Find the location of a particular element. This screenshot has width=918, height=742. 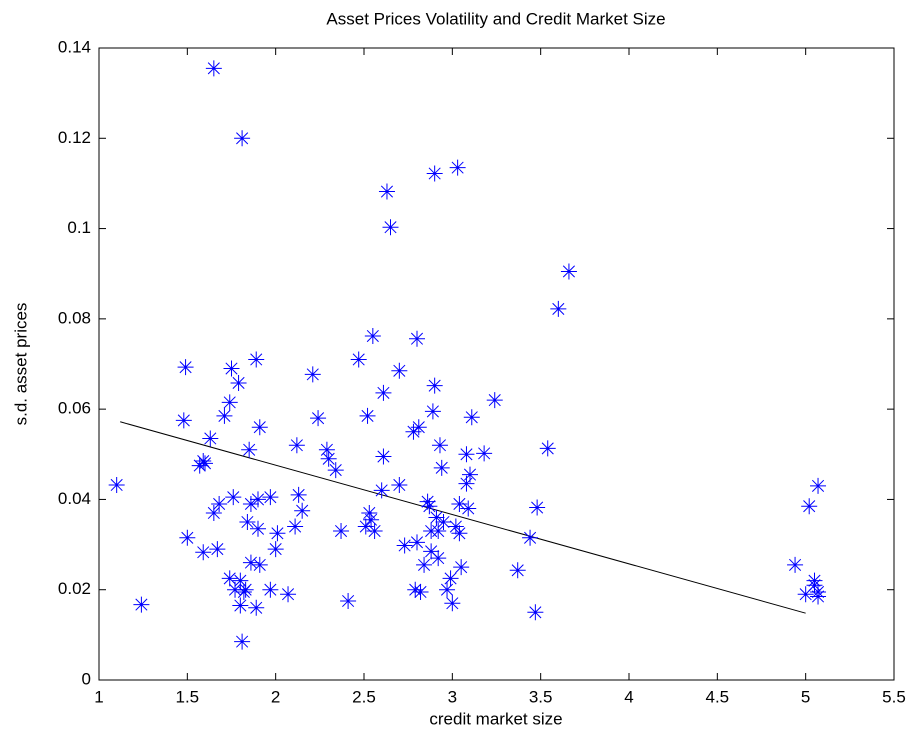

x-tick-label: 3.5 is located at coordinates (541, 696).